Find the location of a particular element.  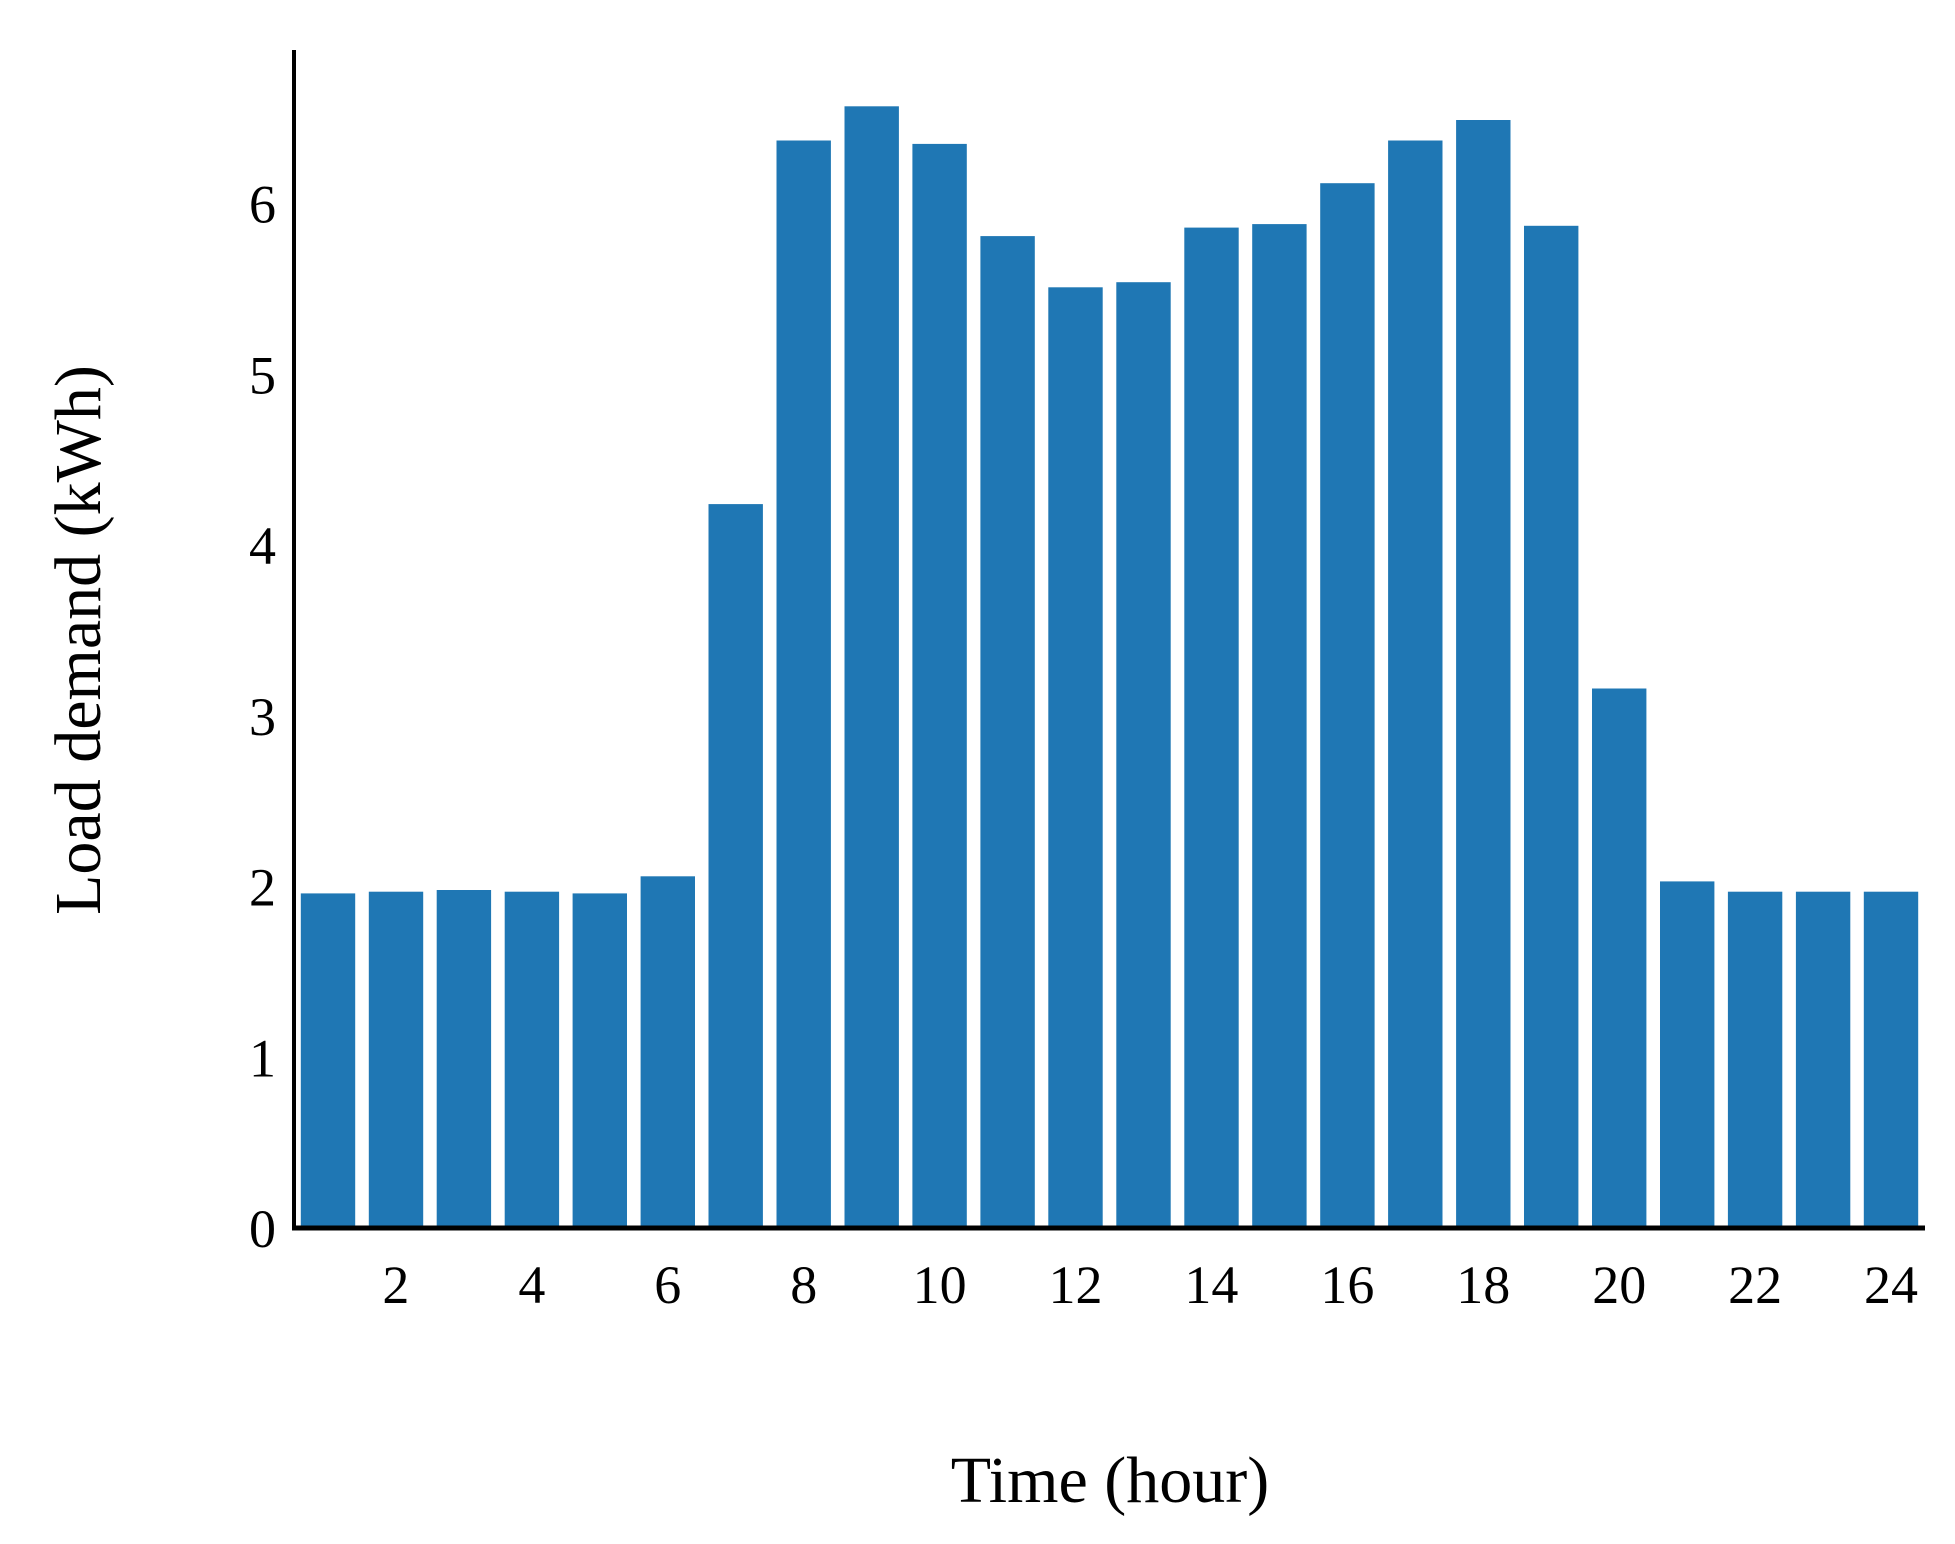

x-tick-label: 6 is located at coordinates (667, 1285).